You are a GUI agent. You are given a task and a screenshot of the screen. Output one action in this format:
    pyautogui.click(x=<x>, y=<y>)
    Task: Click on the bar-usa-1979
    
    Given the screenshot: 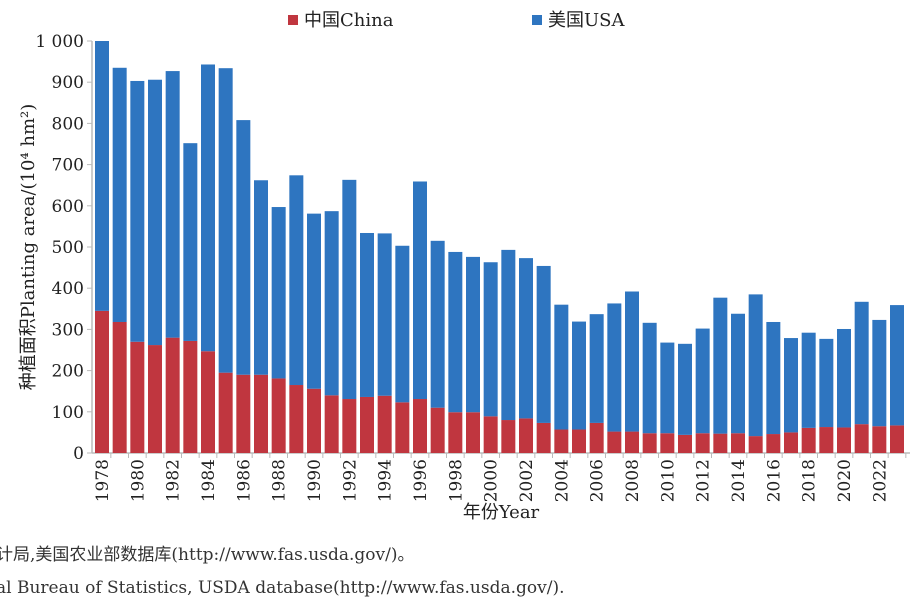 What is the action you would take?
    pyautogui.click(x=119, y=194)
    